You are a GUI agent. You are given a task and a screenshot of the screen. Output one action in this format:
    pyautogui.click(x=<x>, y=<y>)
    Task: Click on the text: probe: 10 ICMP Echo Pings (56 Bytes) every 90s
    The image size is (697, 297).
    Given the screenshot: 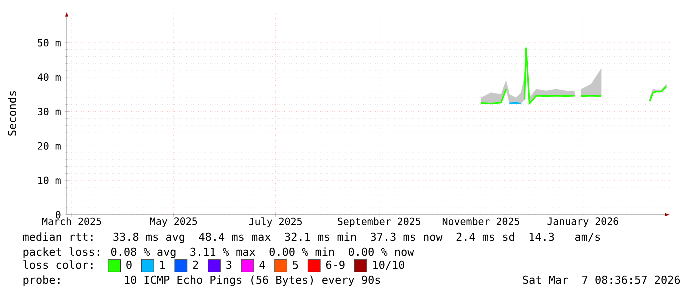 What is the action you would take?
    pyautogui.click(x=202, y=281)
    